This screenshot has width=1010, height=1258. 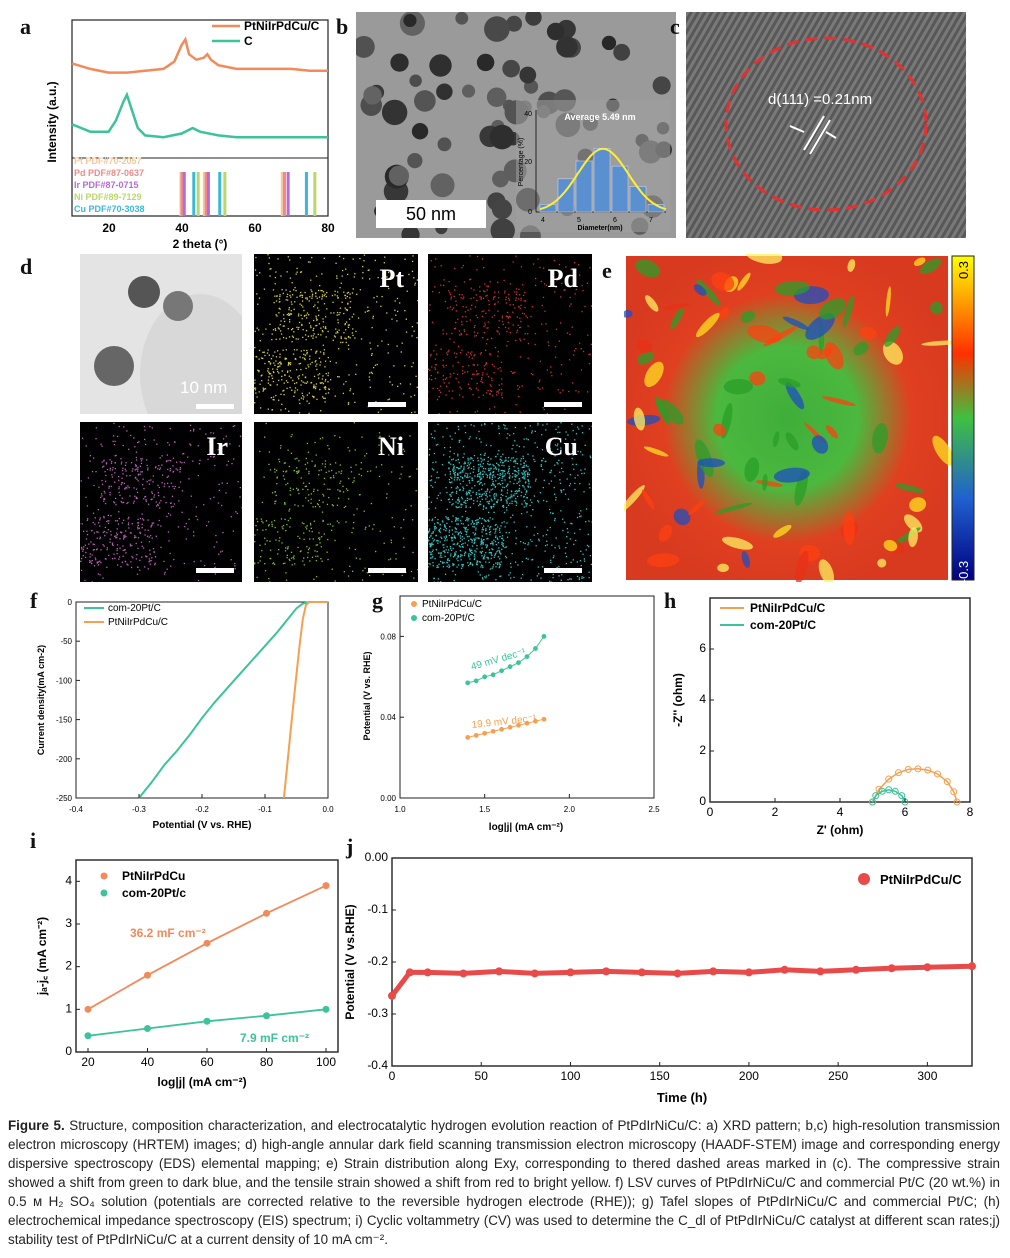 I want to click on tafel-point, so click(x=485, y=677).